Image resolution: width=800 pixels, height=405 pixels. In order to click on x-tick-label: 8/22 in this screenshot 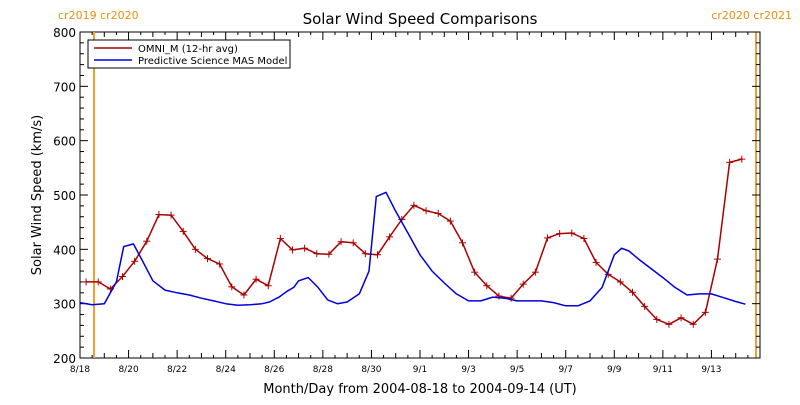, I will do `click(177, 370)`.